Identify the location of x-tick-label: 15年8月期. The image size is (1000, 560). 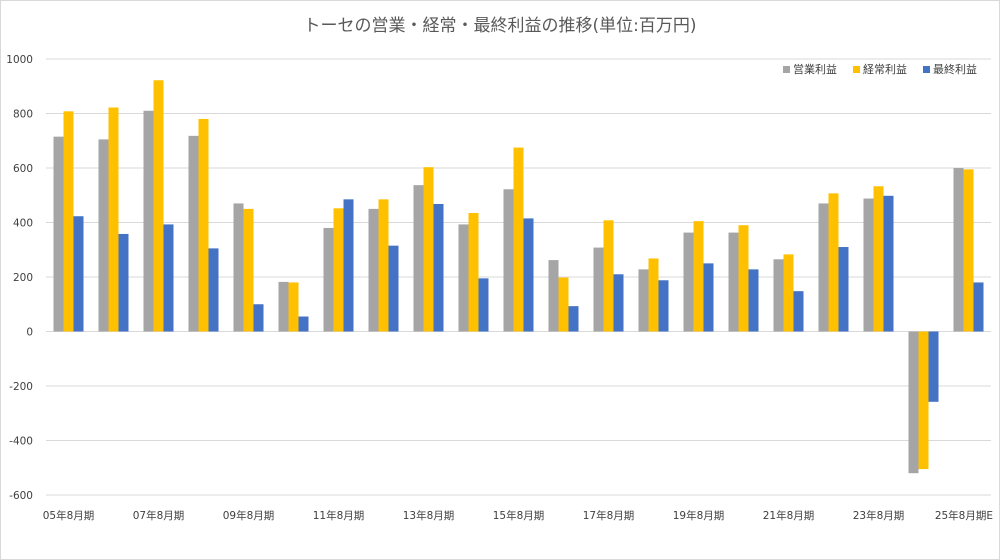
(519, 515).